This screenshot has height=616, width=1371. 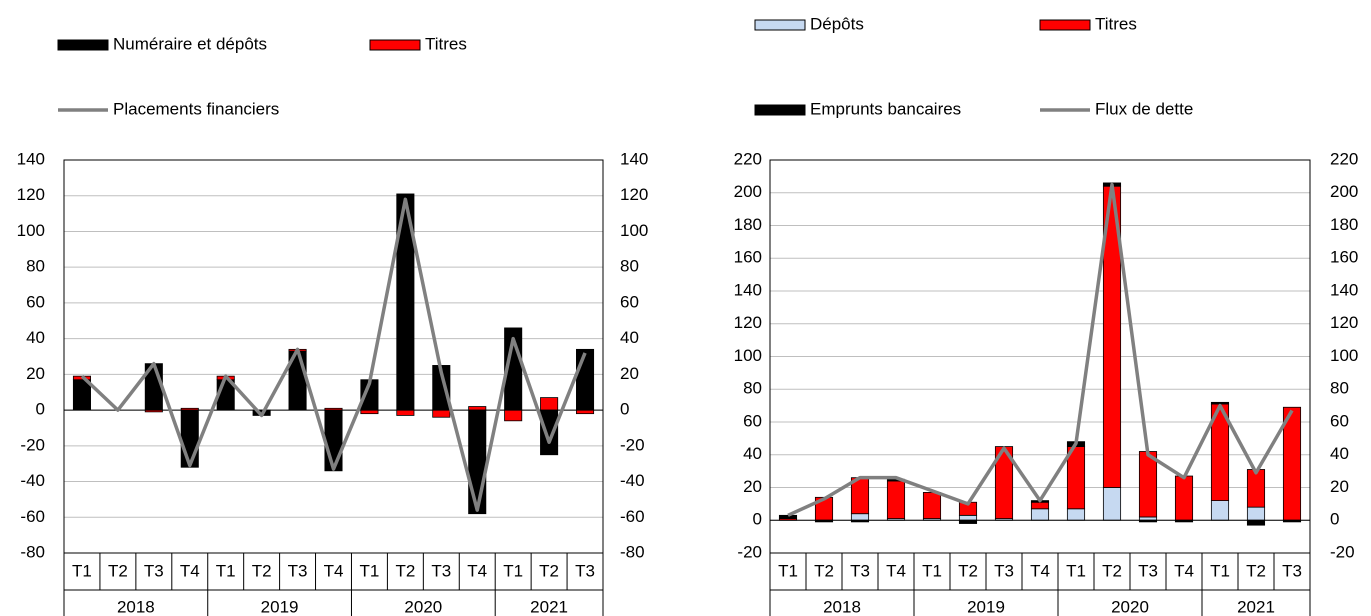 I want to click on y-tick-label: -80, so click(x=32, y=551).